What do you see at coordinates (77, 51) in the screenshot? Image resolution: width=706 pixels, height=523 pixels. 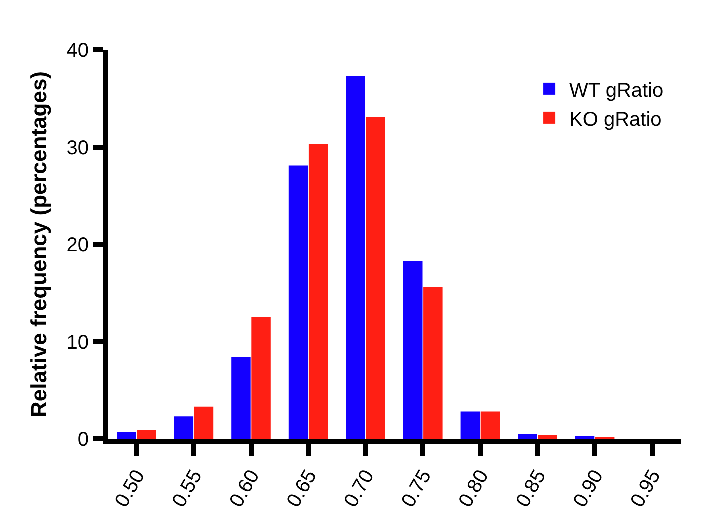 I see `y-tick-label: 40` at bounding box center [77, 51].